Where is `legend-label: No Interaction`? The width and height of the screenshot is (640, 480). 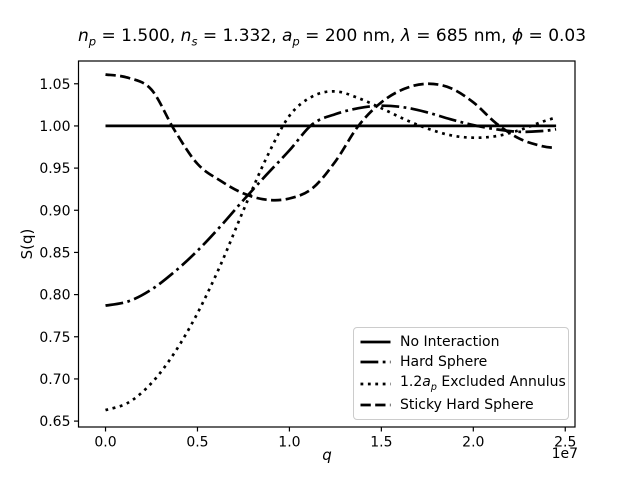
legend-label: No Interaction is located at coordinates (449, 342).